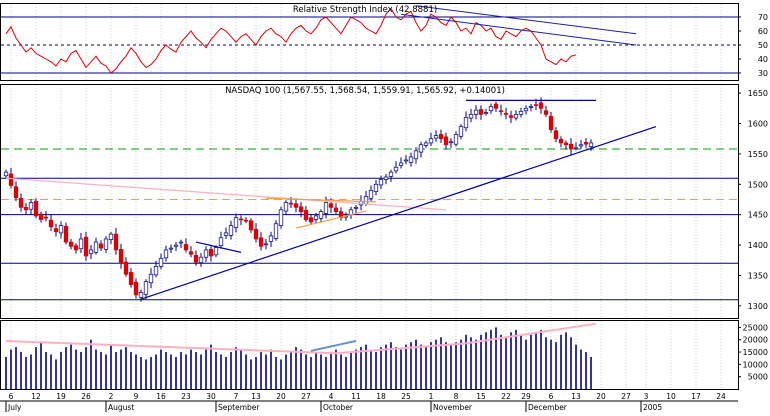 This screenshot has height=416, width=770. What do you see at coordinates (406, 396) in the screenshot?
I see `day-tick-label: 25` at bounding box center [406, 396].